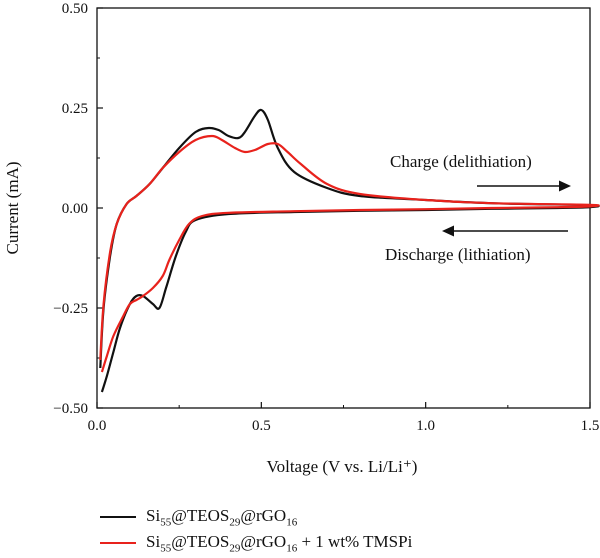 This screenshot has width=600, height=558. Describe the element at coordinates (461, 161) in the screenshot. I see `charge-annotation: Charge (delithiation)` at that location.